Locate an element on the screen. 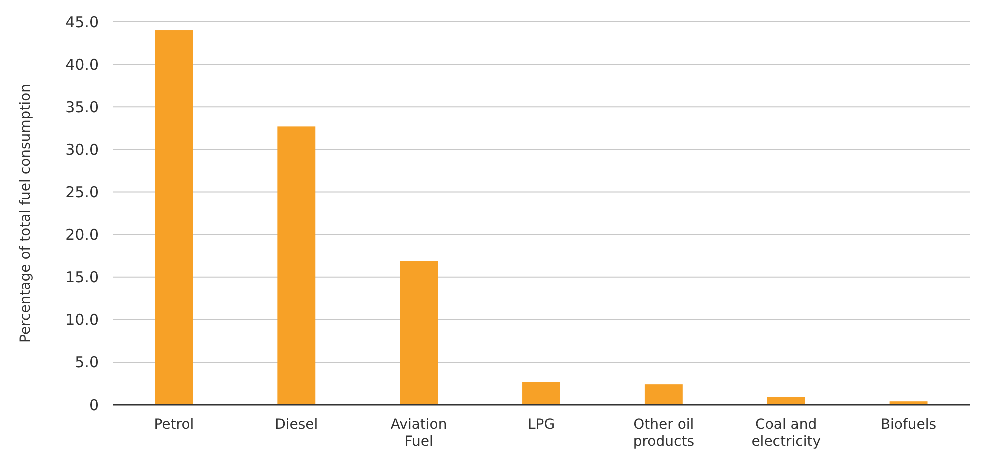  y-tick-label: 10.0 is located at coordinates (82, 320).